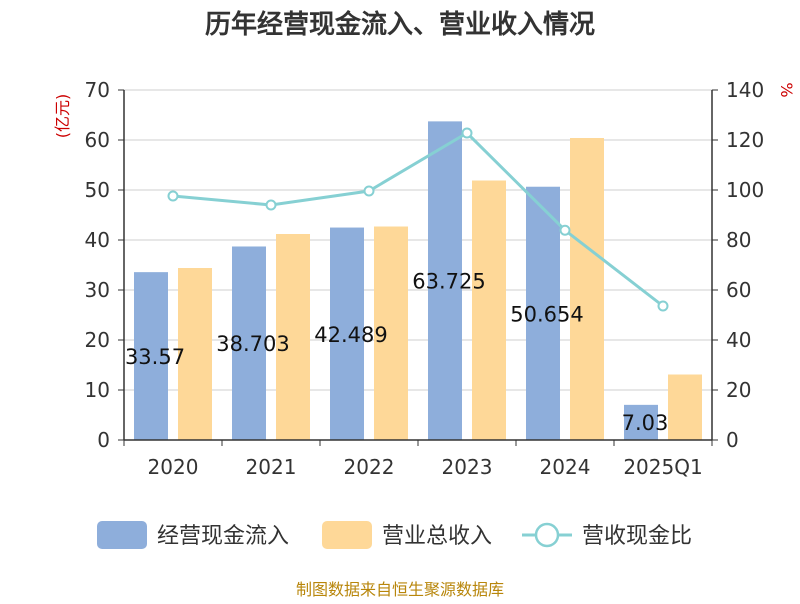 The height and width of the screenshot is (604, 800). Describe the element at coordinates (637, 536) in the screenshot. I see `legend-label-ratio: 营收现金比` at that location.